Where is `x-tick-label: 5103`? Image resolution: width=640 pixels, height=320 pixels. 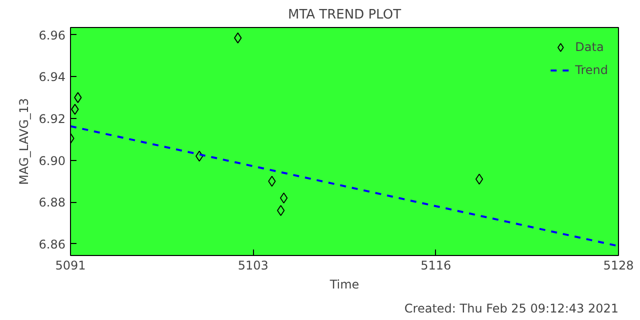 x-tick-label: 5103 is located at coordinates (253, 265).